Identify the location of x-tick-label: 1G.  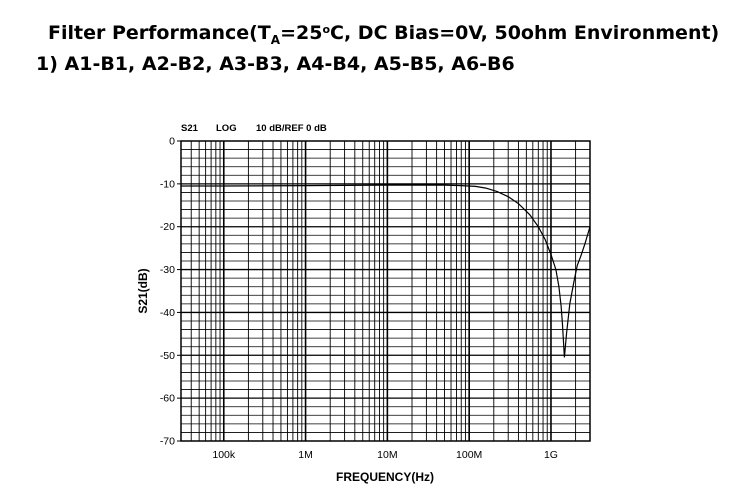
(551, 455).